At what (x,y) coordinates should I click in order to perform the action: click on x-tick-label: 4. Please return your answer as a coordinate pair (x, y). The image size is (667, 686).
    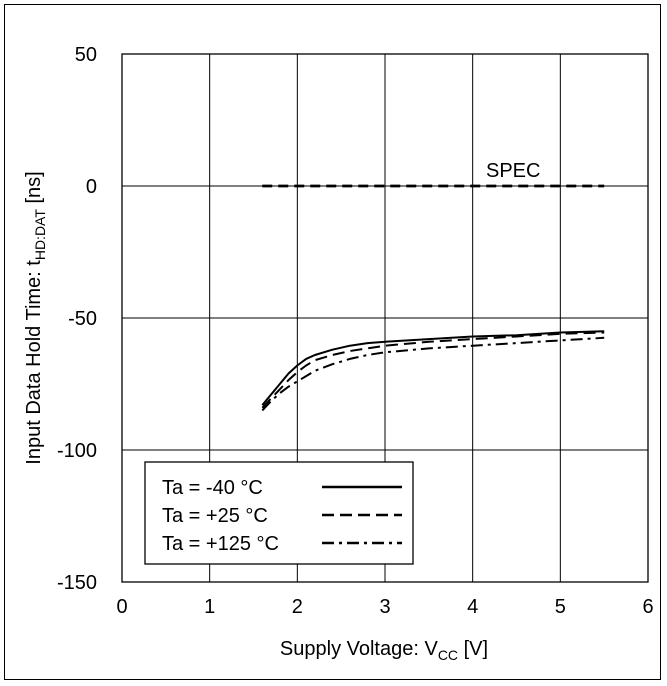
    Looking at the image, I should click on (472, 607).